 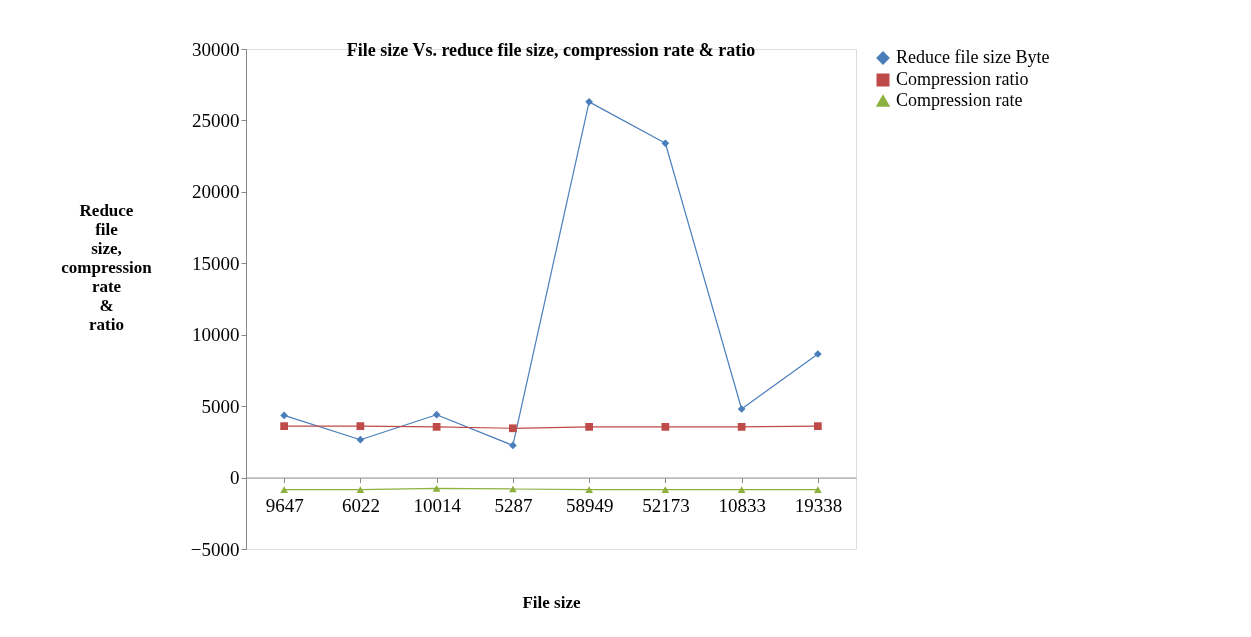 I want to click on y-axis-title: Reduce file size, compression rate & ratio, so click(x=107, y=267).